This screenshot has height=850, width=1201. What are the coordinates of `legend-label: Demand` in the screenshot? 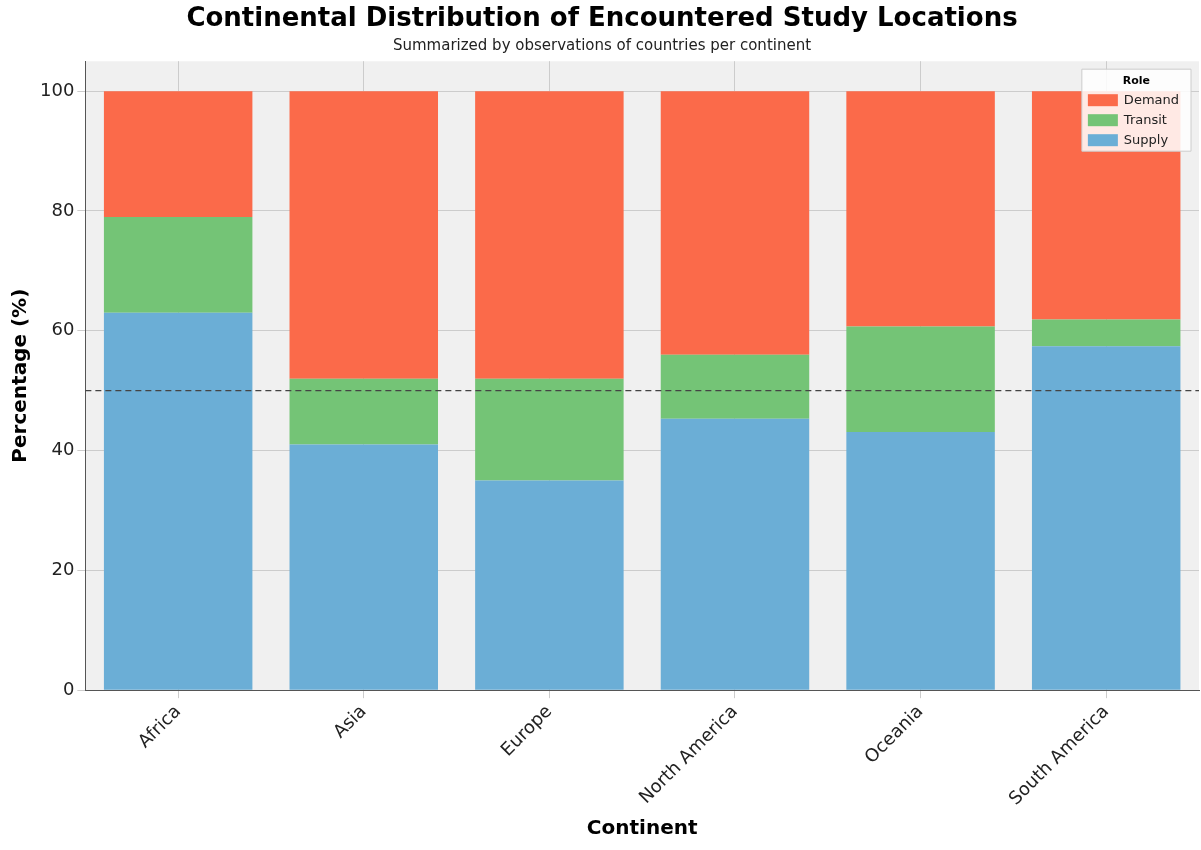 It's located at (1151, 99).